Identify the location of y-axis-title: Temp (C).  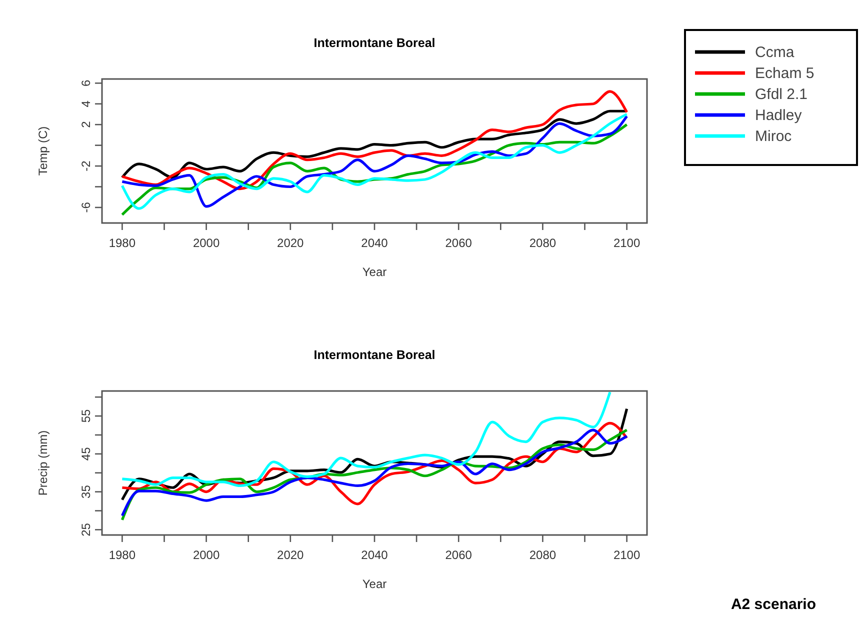
(43, 151).